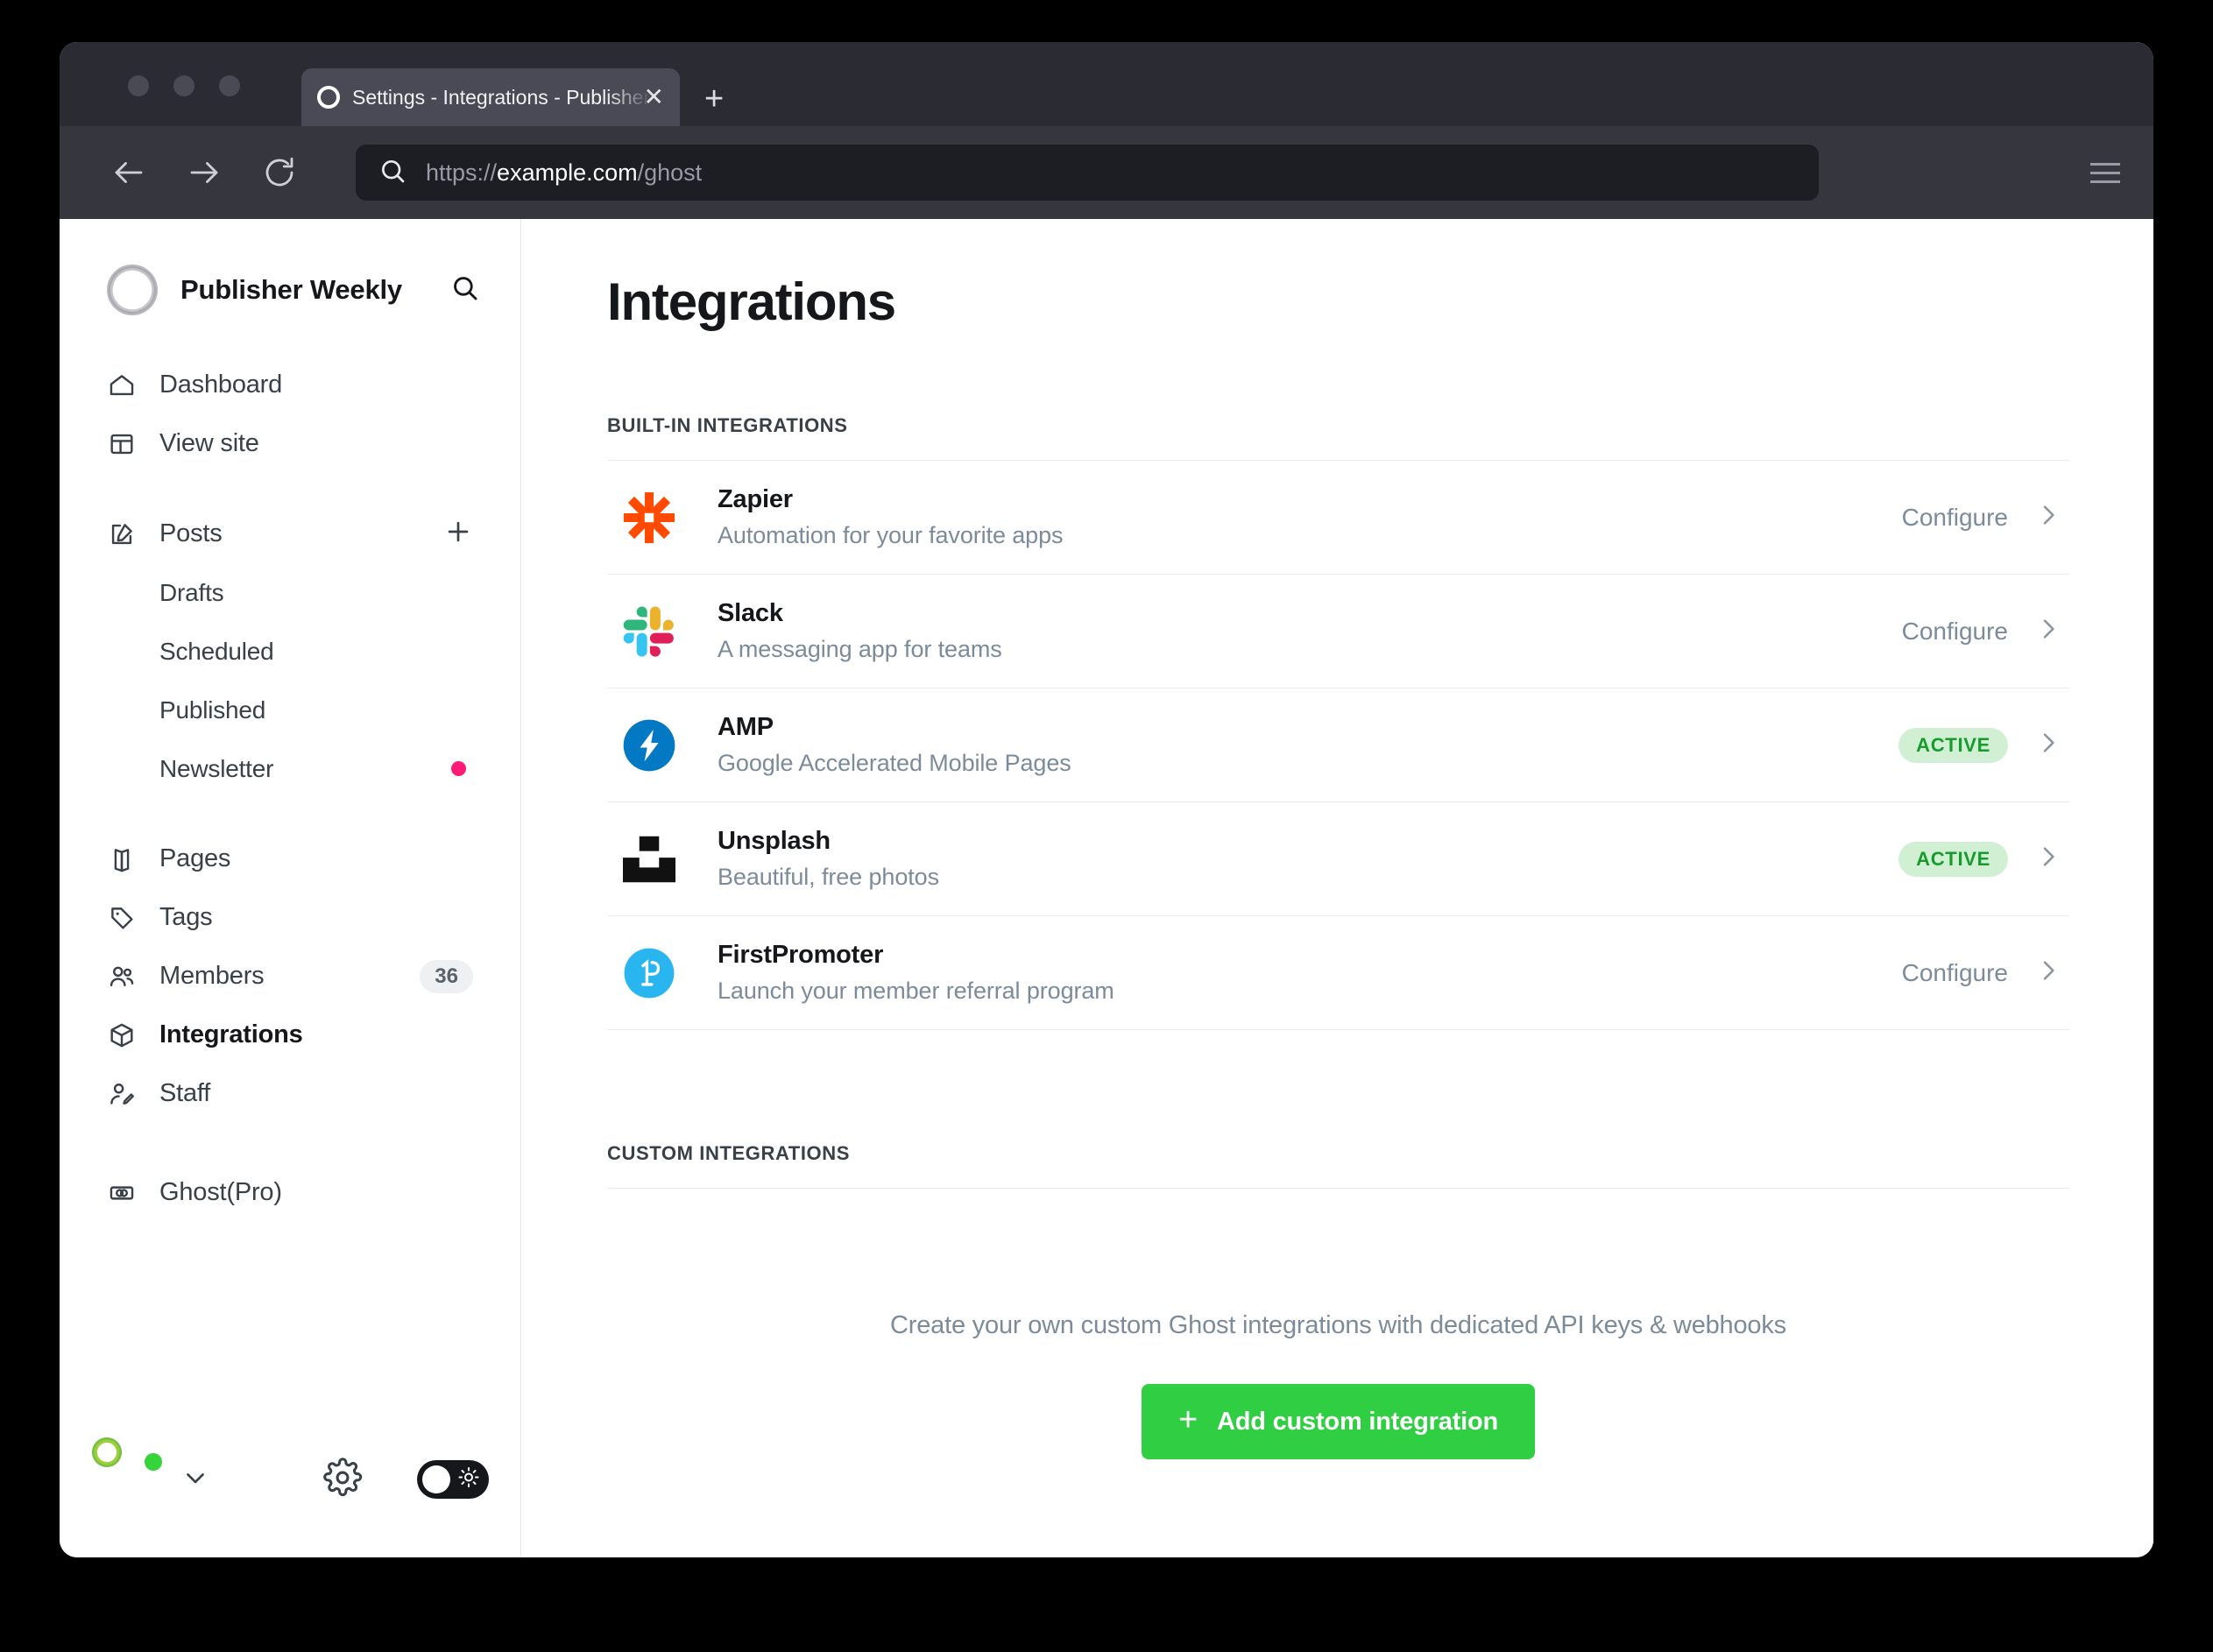 The height and width of the screenshot is (1652, 2213). I want to click on edit-square-icon, so click(122, 534).